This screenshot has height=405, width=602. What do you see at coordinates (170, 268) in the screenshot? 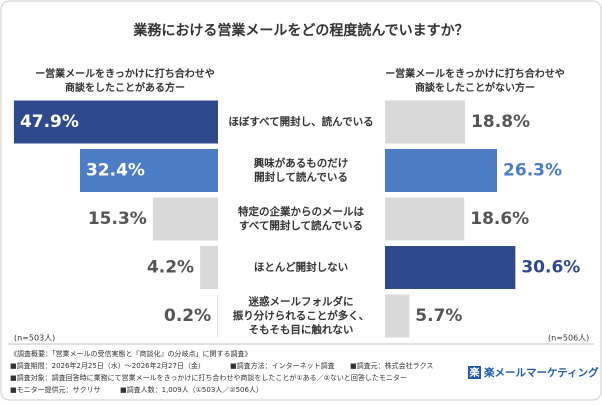
I see `value-label: 4.2%` at bounding box center [170, 268].